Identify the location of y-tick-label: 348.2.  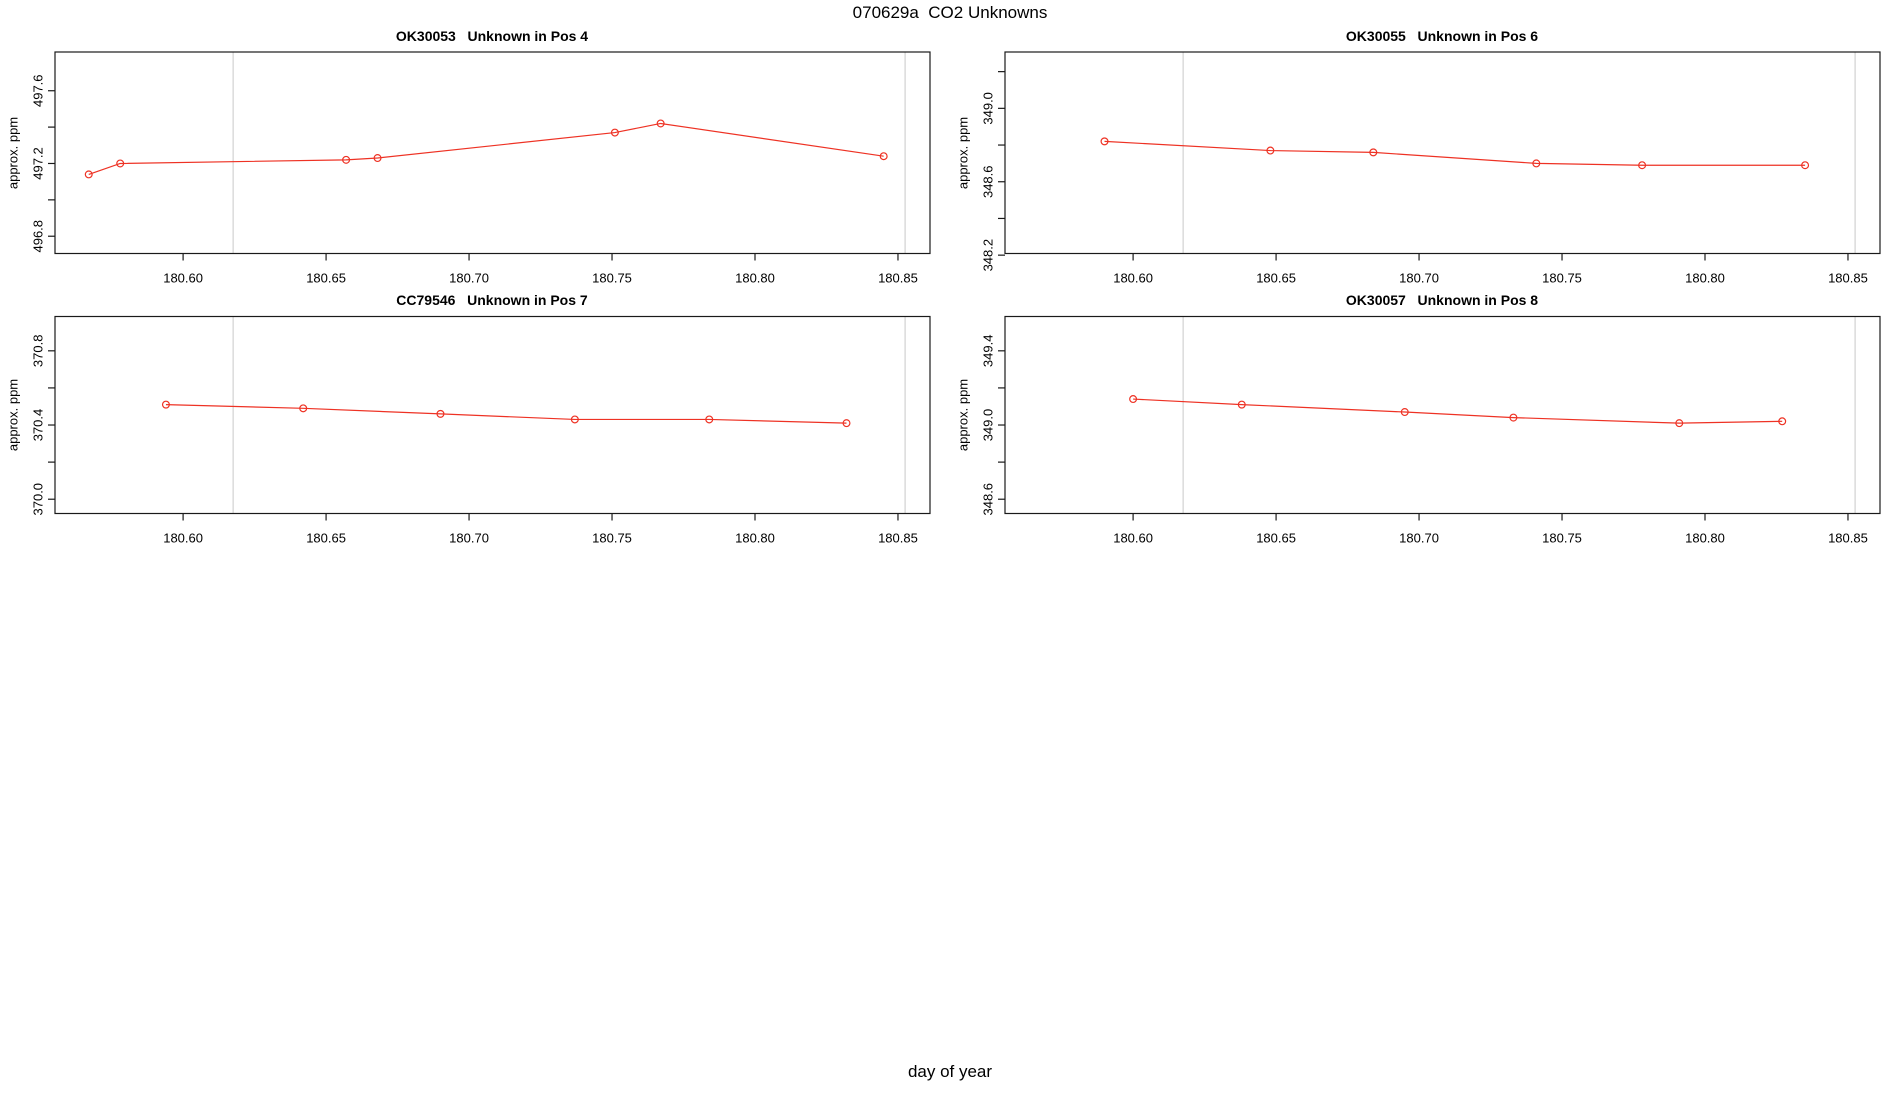
(987, 255).